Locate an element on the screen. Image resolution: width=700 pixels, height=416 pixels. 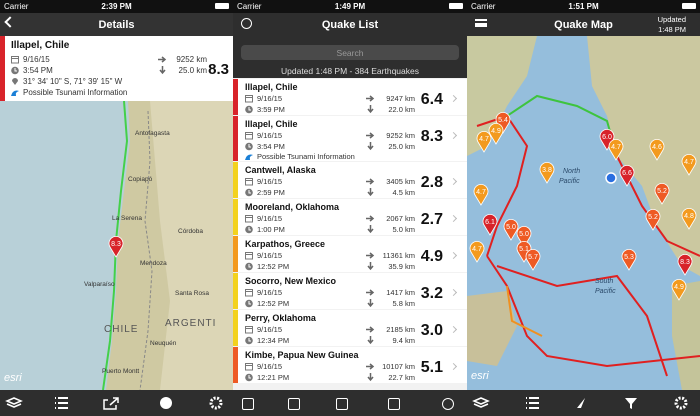
quake-marker: 5.4 is located at coordinates (503, 123).